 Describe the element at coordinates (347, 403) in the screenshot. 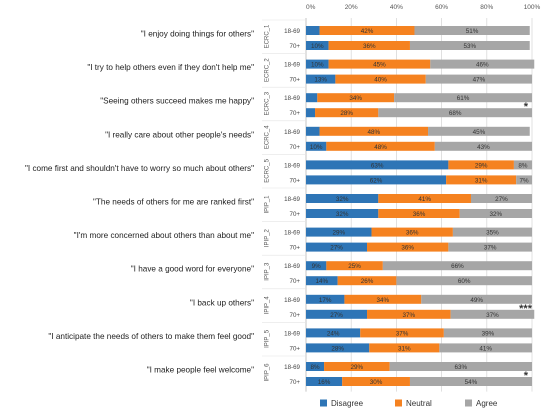

I see `legend-label: Disagree` at that location.